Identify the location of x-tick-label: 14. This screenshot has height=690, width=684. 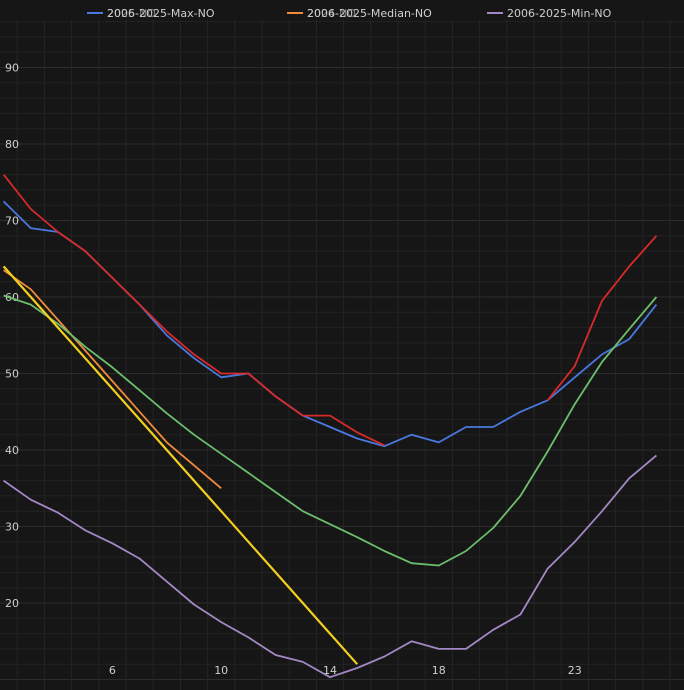
(330, 670).